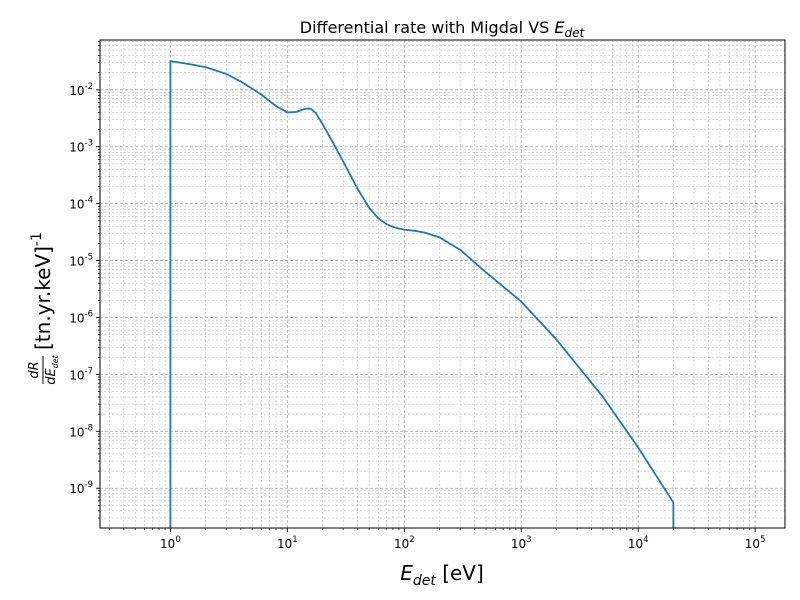  Describe the element at coordinates (81, 261) in the screenshot. I see `y-tick-label: 10⁻⁵` at that location.